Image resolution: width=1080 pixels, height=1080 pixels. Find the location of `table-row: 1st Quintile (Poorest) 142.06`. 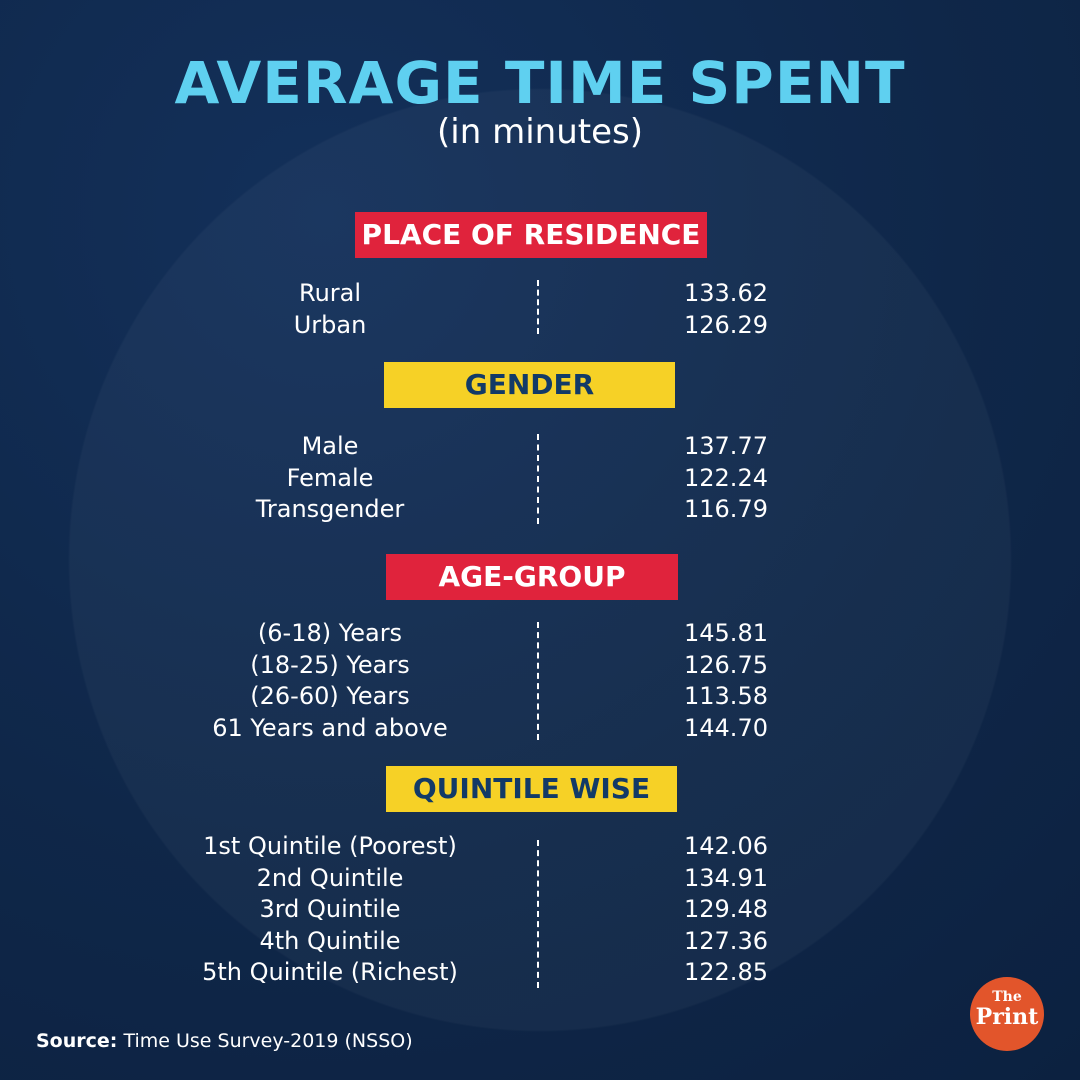

table-row: 1st Quintile (Poorest) 142.06 is located at coordinates (540, 847).